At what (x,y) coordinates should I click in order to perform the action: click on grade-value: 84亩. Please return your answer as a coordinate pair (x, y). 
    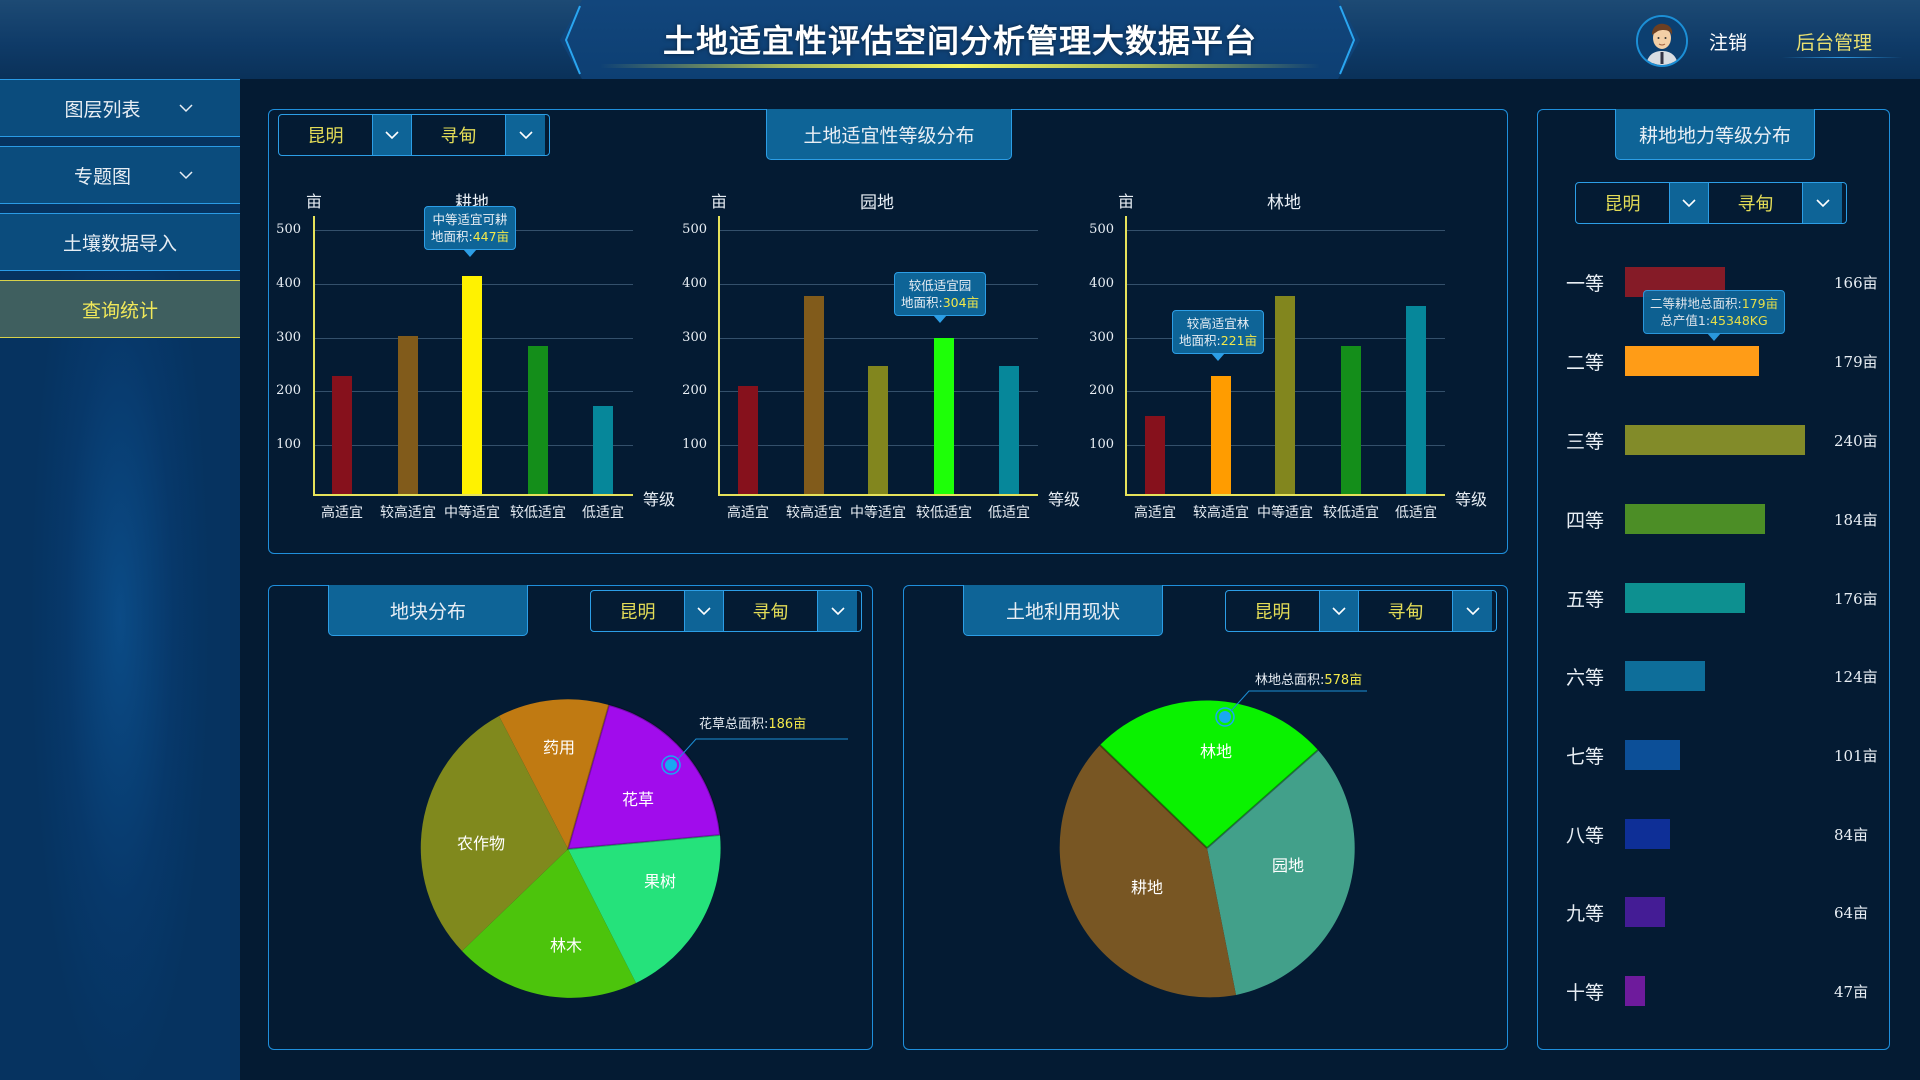
    Looking at the image, I should click on (1851, 835).